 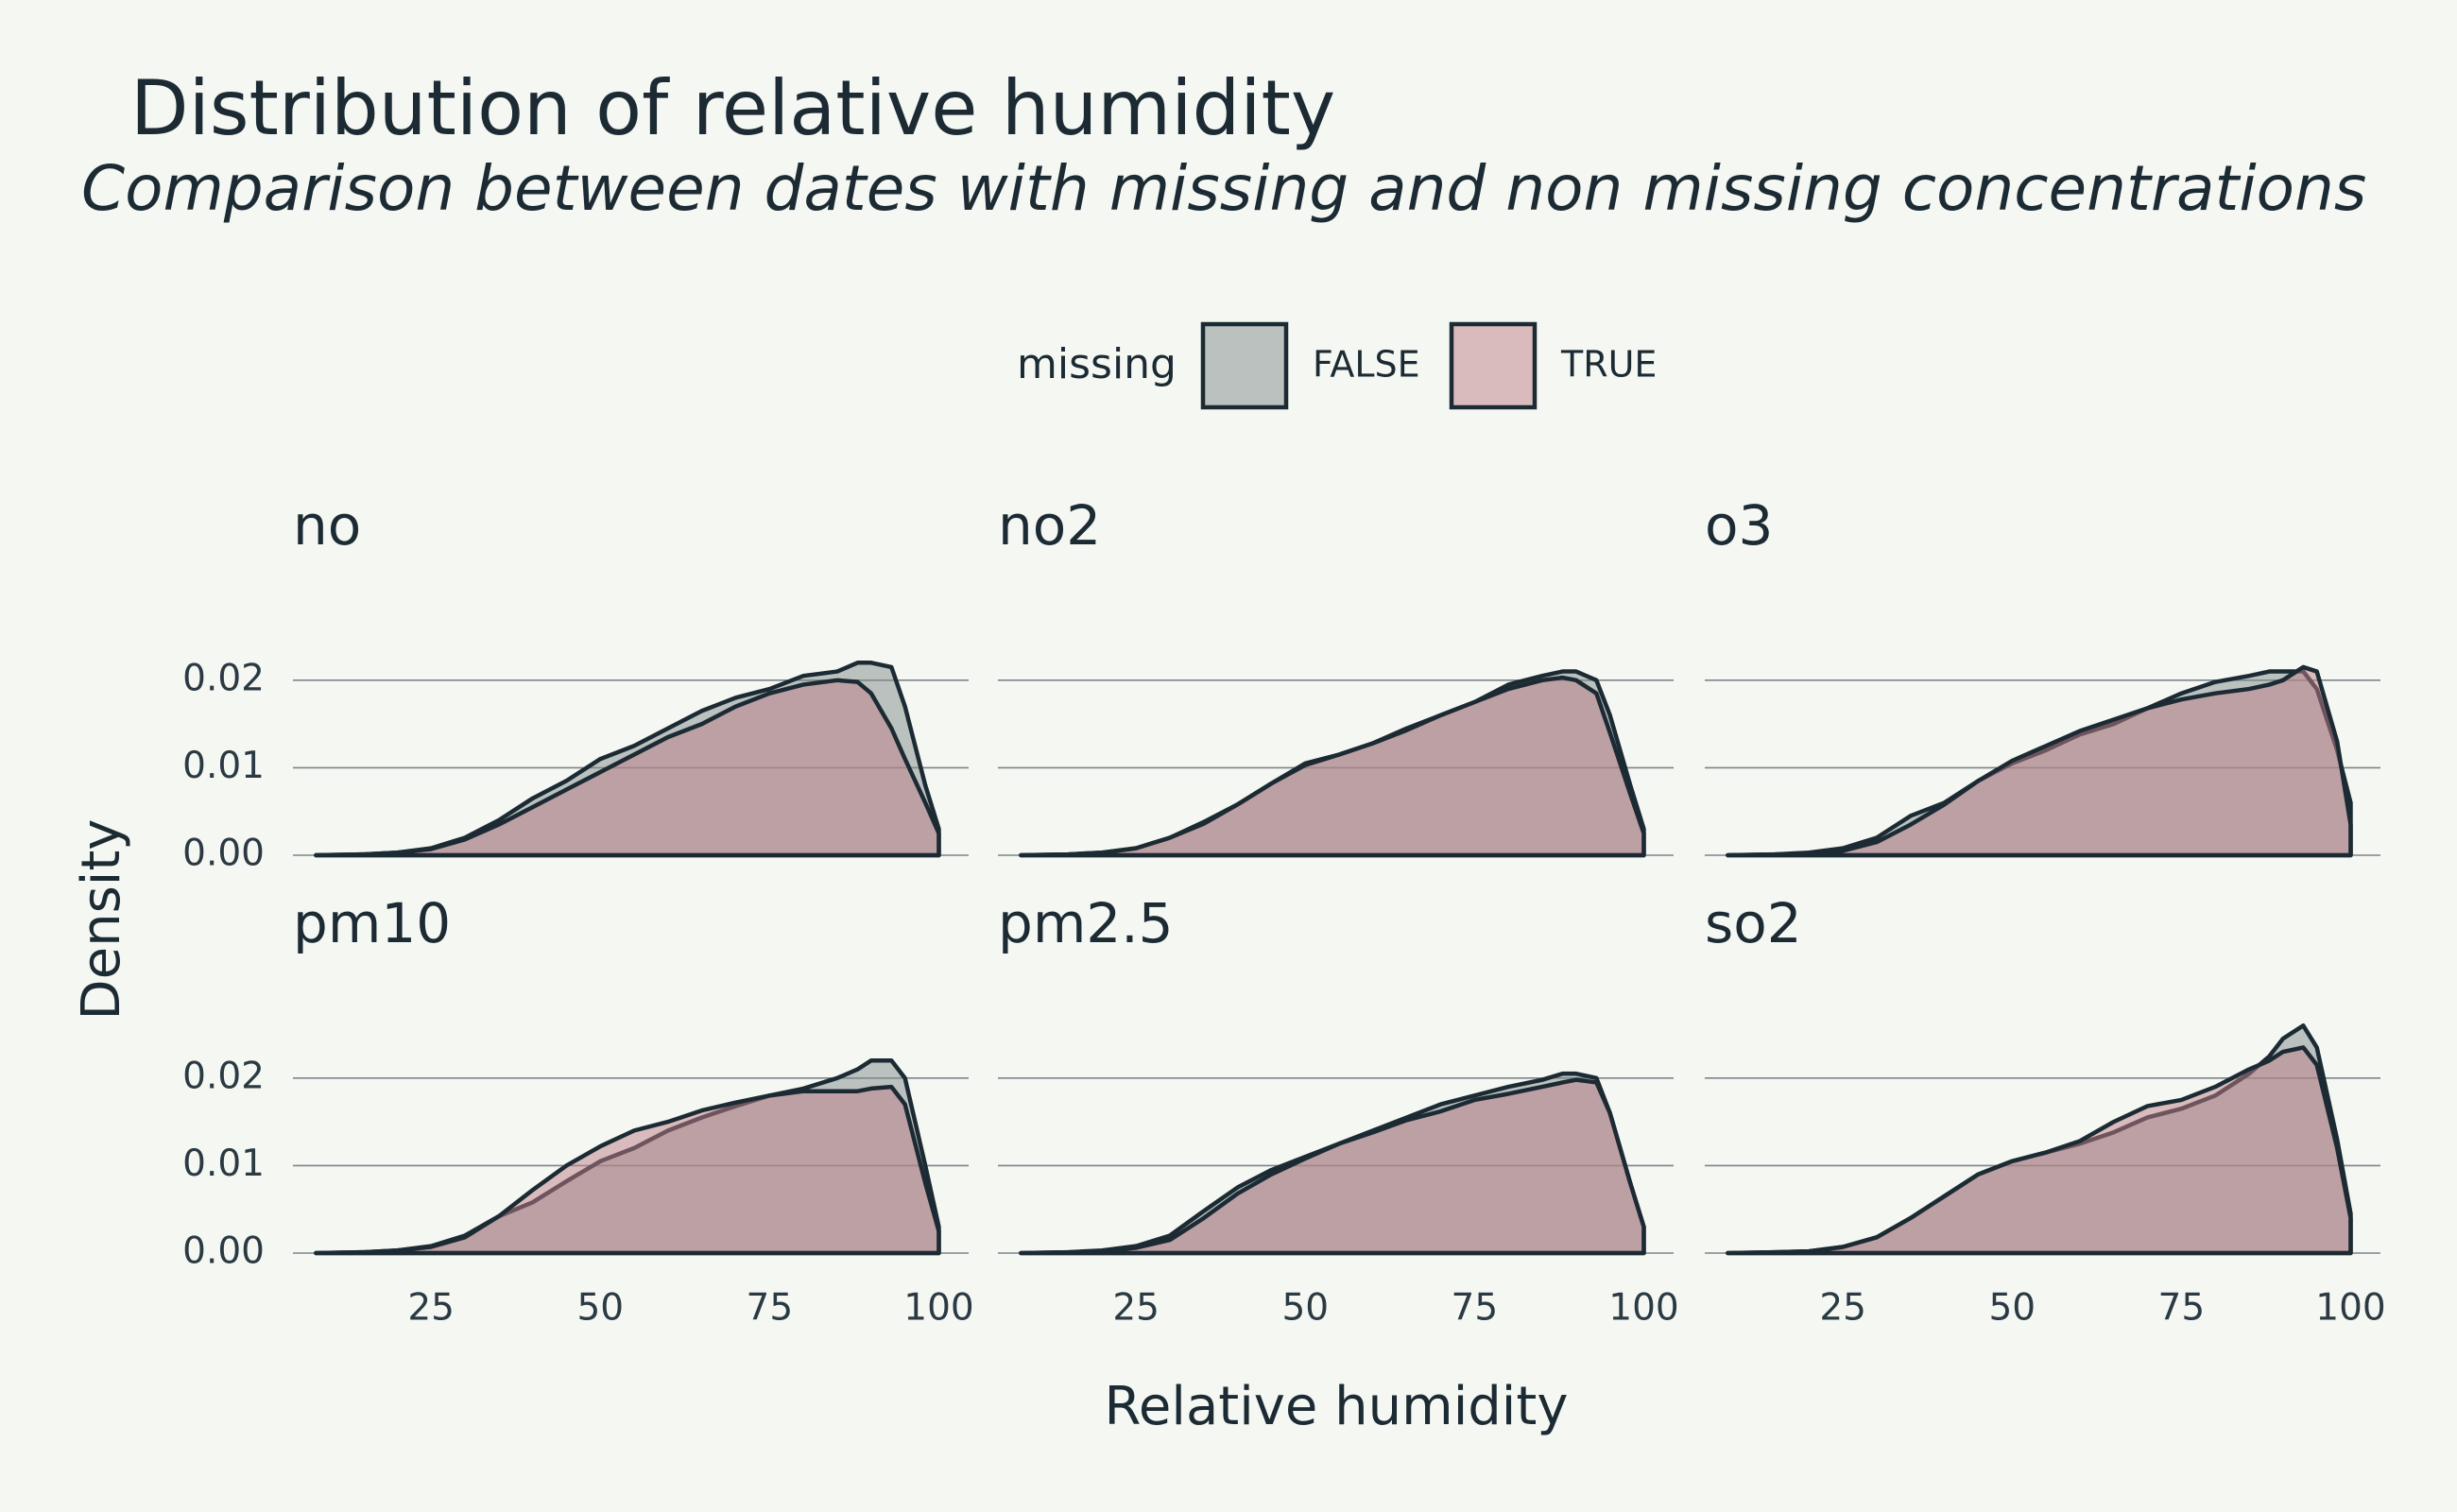 What do you see at coordinates (1086, 923) in the screenshot?
I see `facet-title: pm2.5` at bounding box center [1086, 923].